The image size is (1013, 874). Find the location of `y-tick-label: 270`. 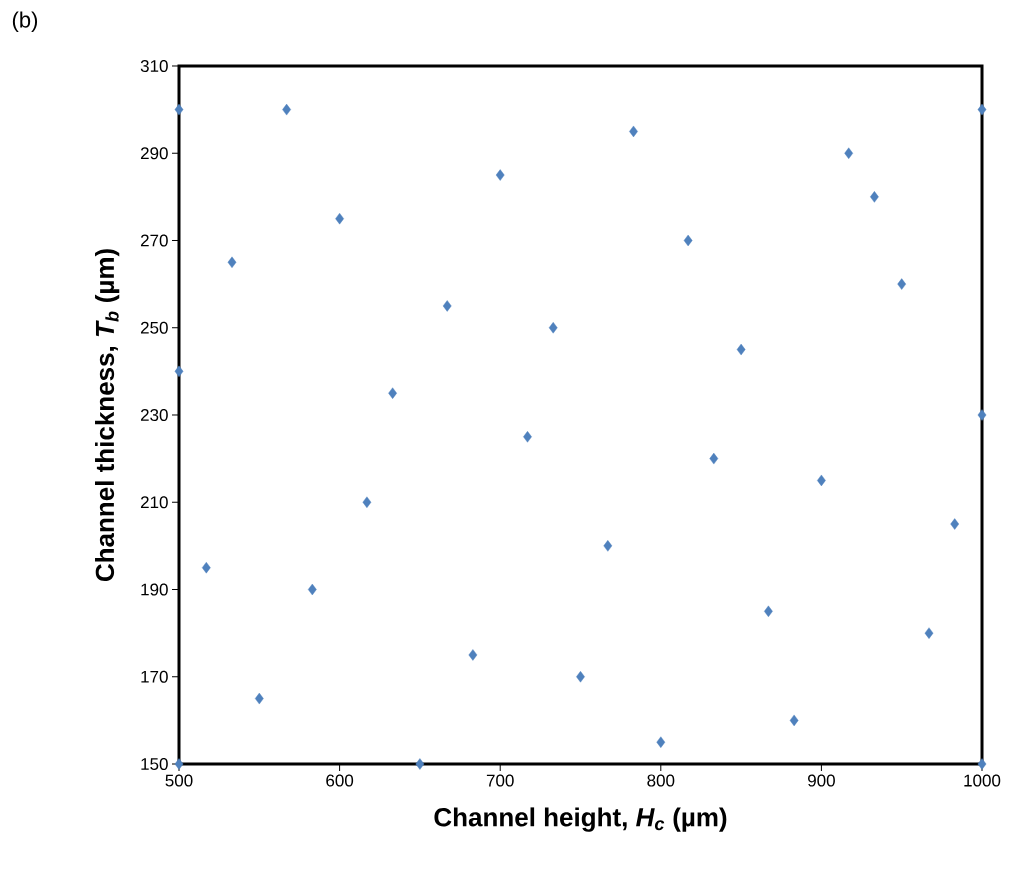

y-tick-label: 270 is located at coordinates (154, 240).